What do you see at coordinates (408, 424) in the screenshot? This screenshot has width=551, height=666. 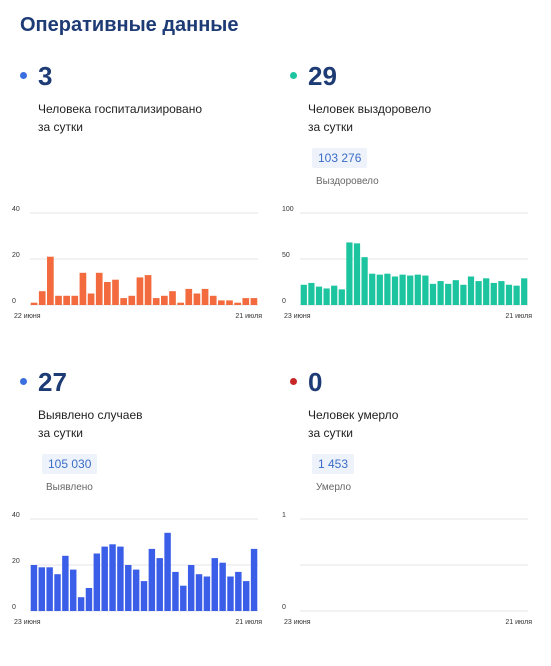 I see `panel-label: Человек умерло за сутки` at bounding box center [408, 424].